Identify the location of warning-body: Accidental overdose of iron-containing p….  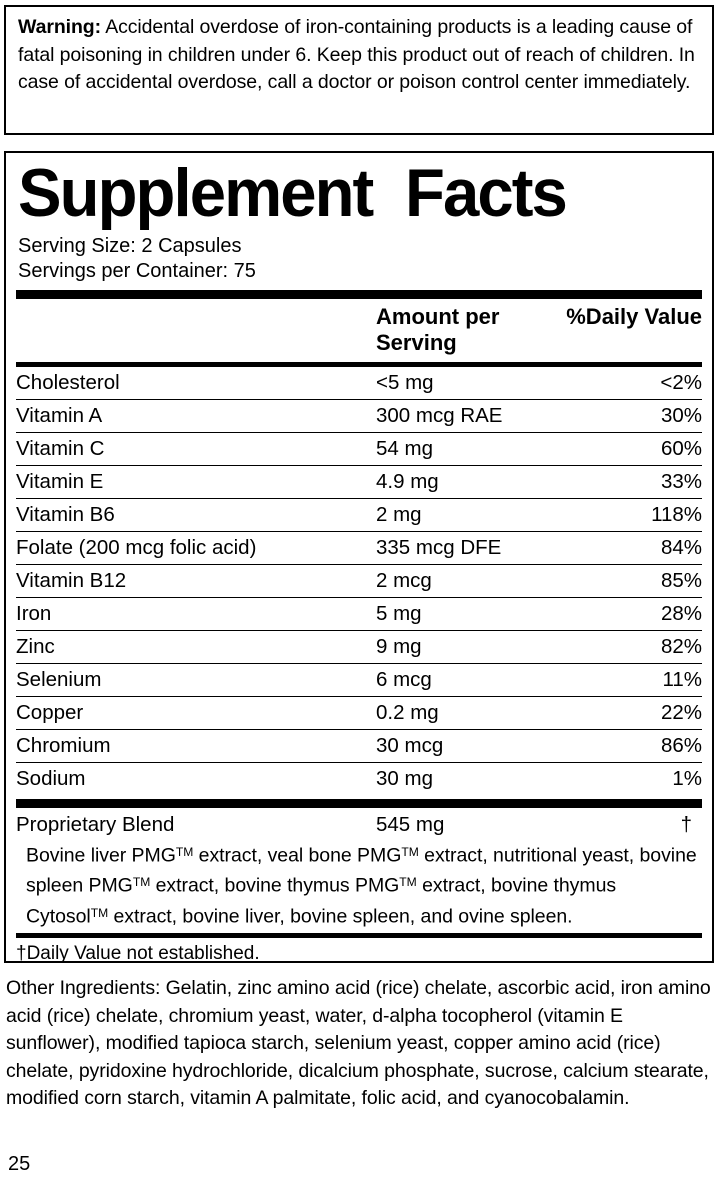
(356, 54).